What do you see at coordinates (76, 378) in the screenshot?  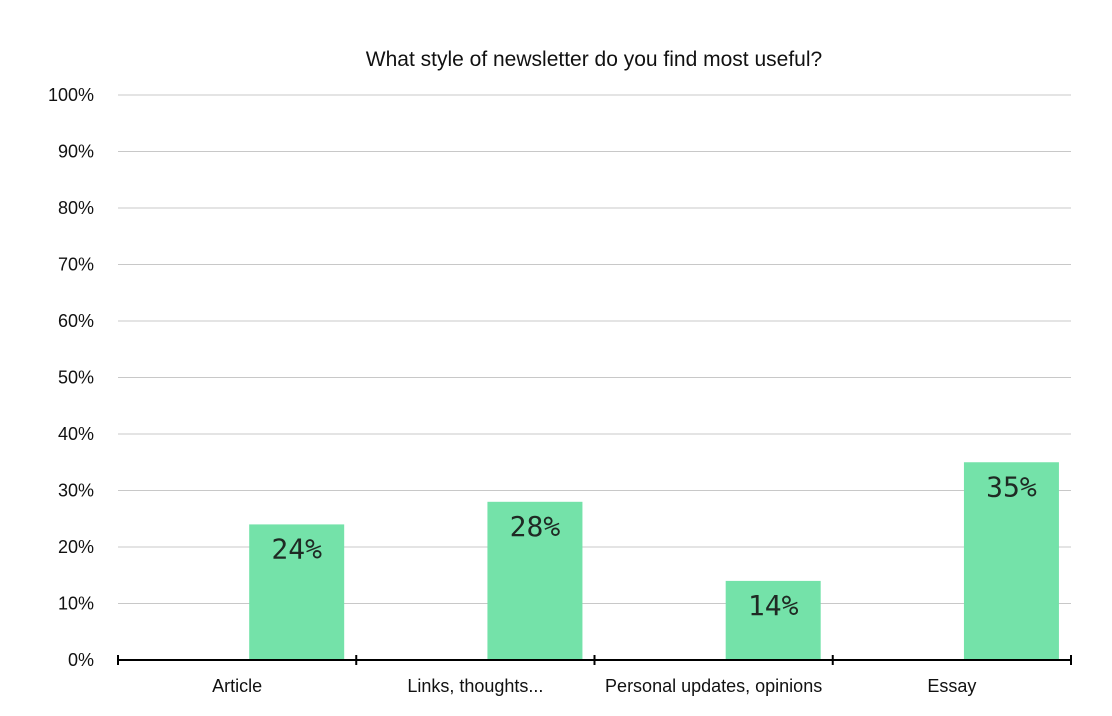 I see `y-tick-label: 50%` at bounding box center [76, 378].